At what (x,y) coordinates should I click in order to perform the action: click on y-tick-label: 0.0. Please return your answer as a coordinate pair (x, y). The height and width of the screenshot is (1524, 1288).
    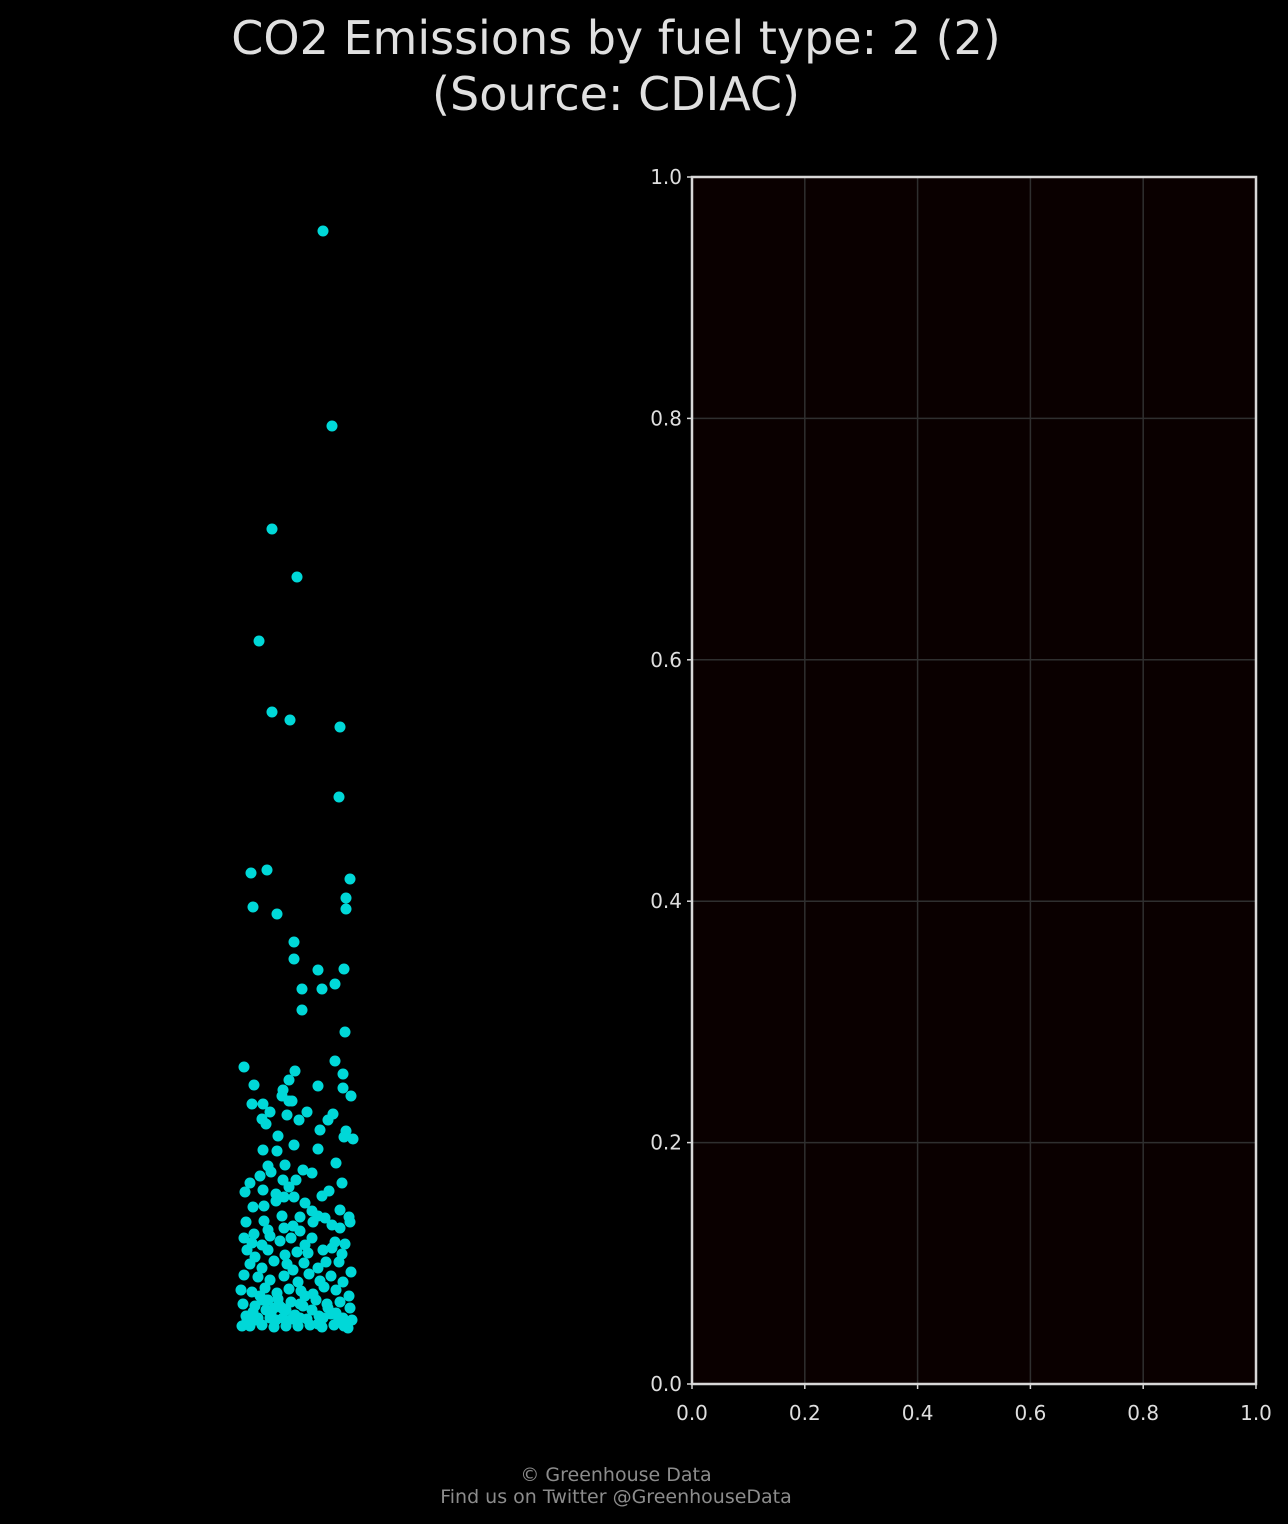
    Looking at the image, I should click on (666, 1384).